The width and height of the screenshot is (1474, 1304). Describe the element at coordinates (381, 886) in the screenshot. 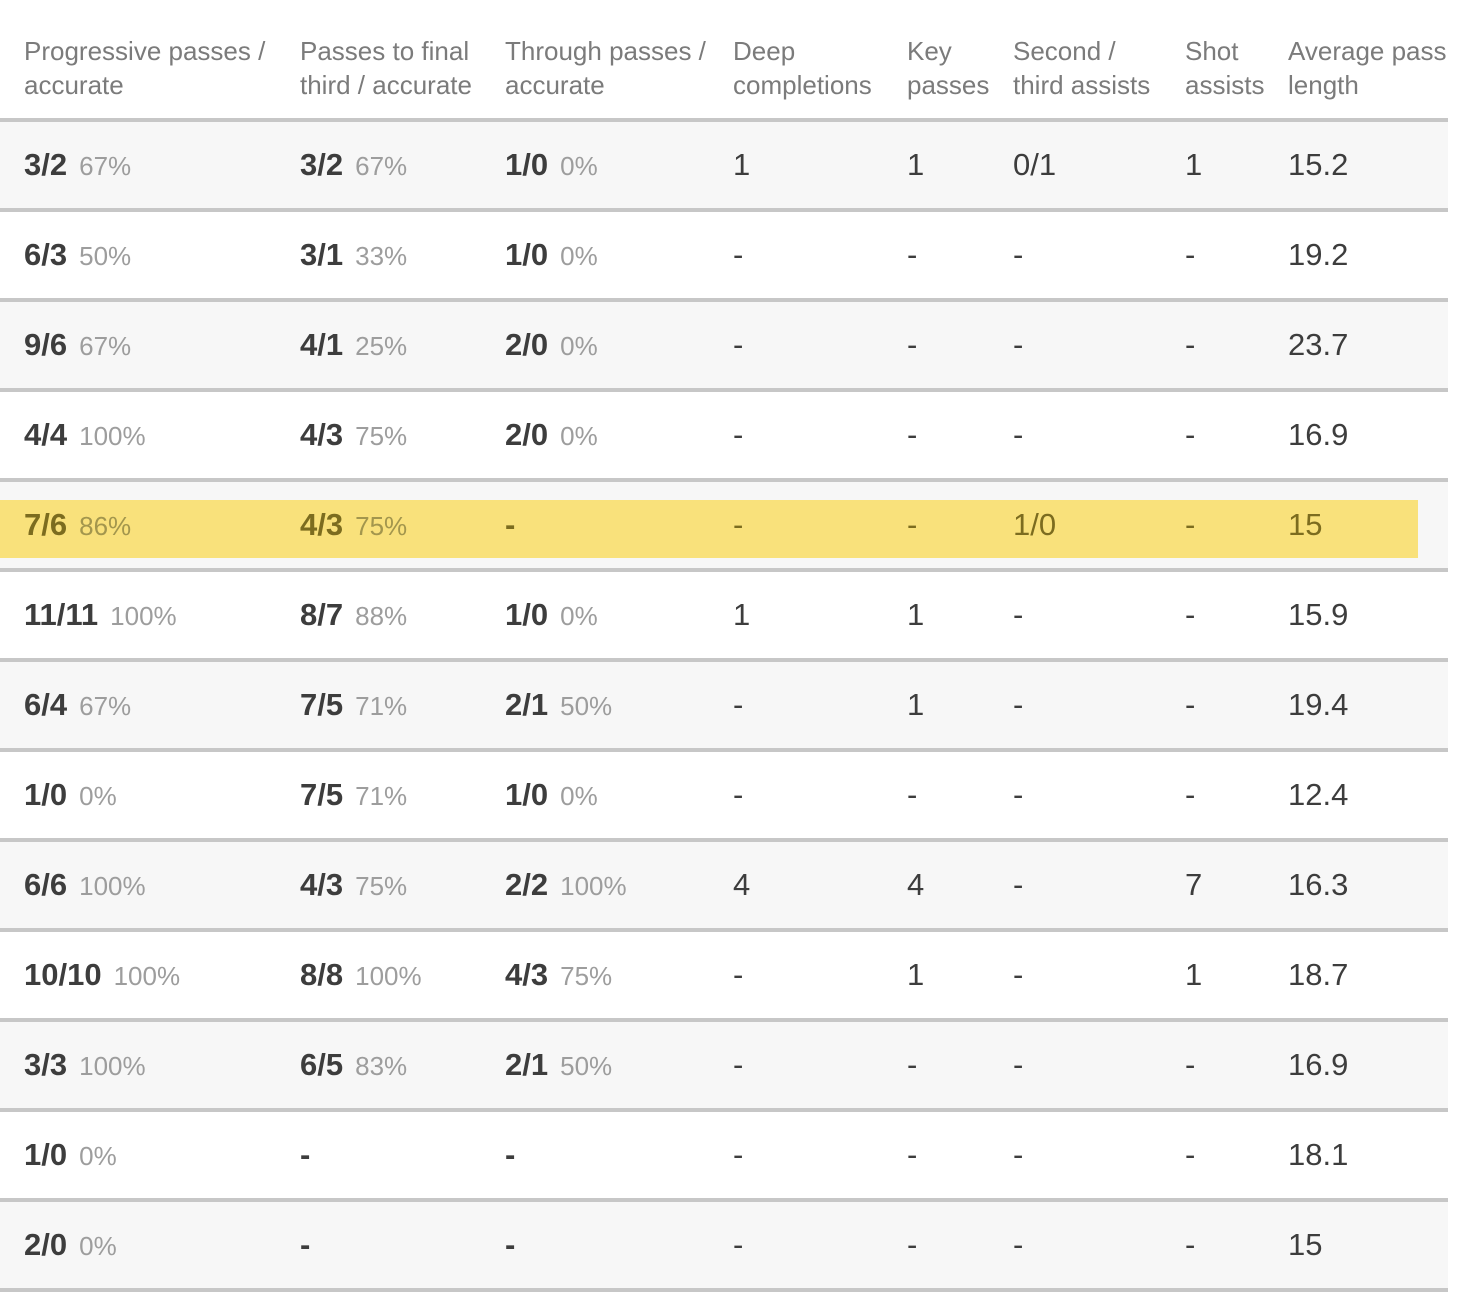

I see `cell-percent: 75%` at that location.